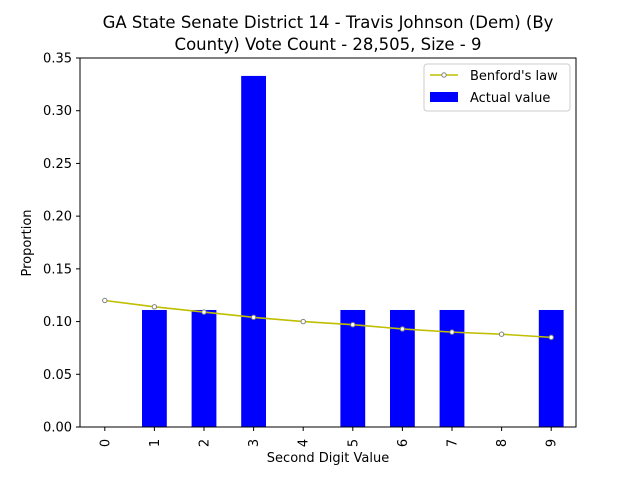 The image size is (640, 480). I want to click on y-axis-label: Proportion, so click(27, 242).